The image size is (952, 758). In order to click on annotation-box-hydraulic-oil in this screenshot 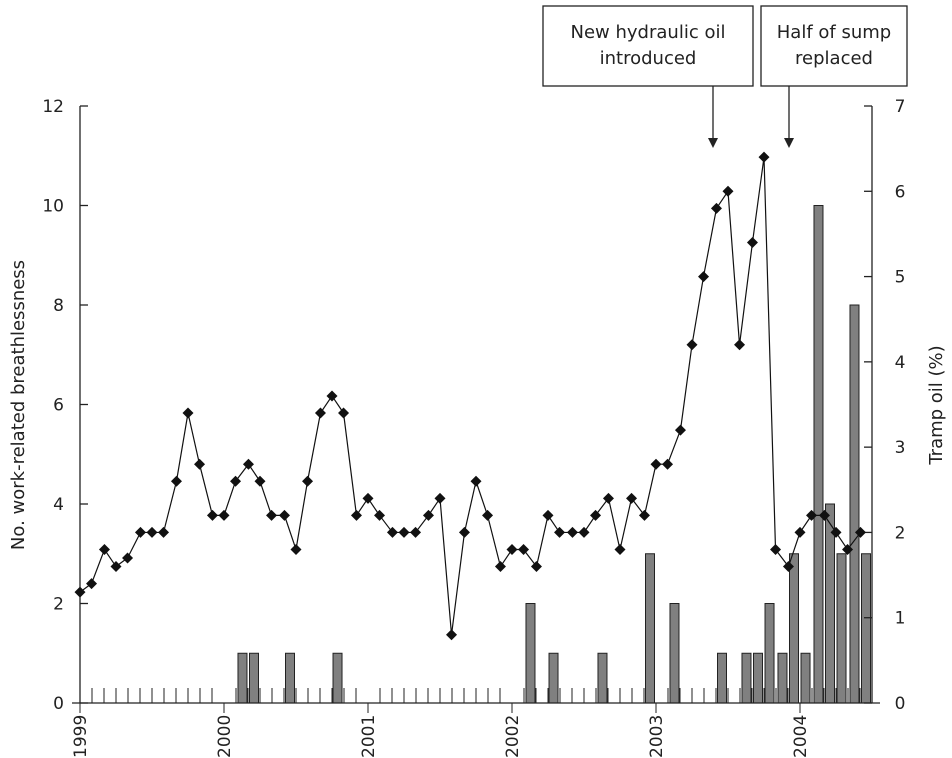, I will do `click(648, 46)`.